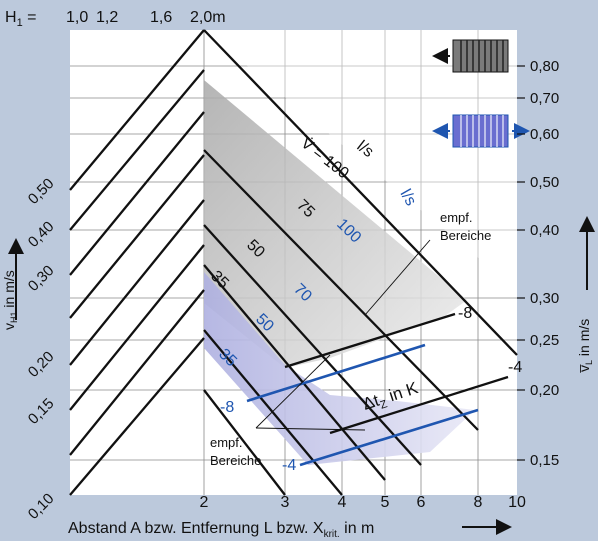  What do you see at coordinates (370, 340) in the screenshot?
I see `dt-line-black--8` at bounding box center [370, 340].